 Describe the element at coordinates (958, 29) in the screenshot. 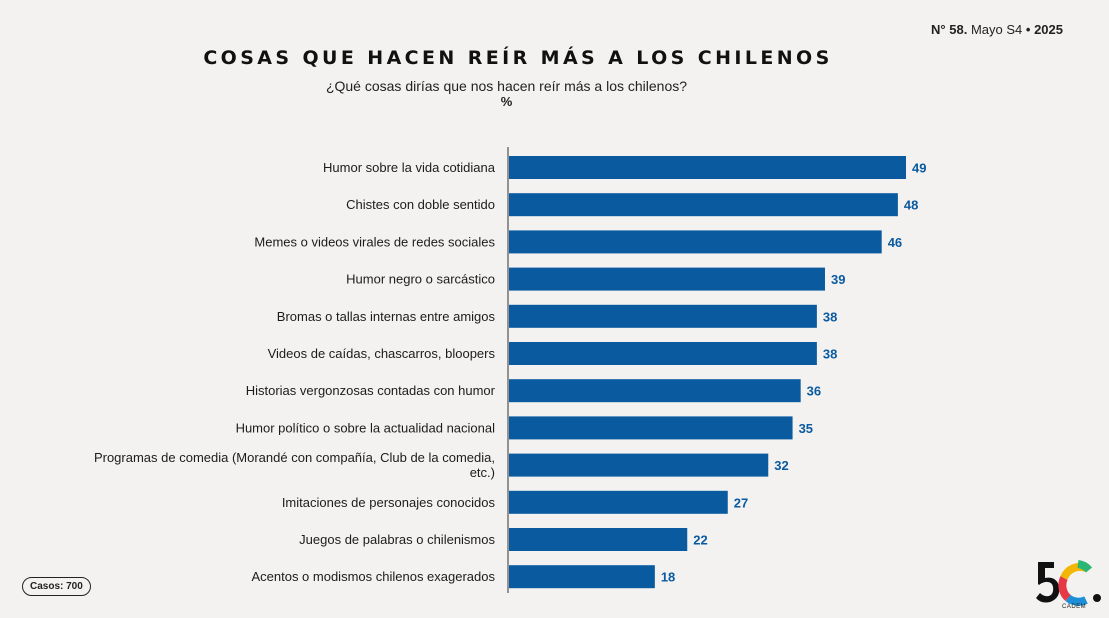

I see `issue-number: 58.` at that location.